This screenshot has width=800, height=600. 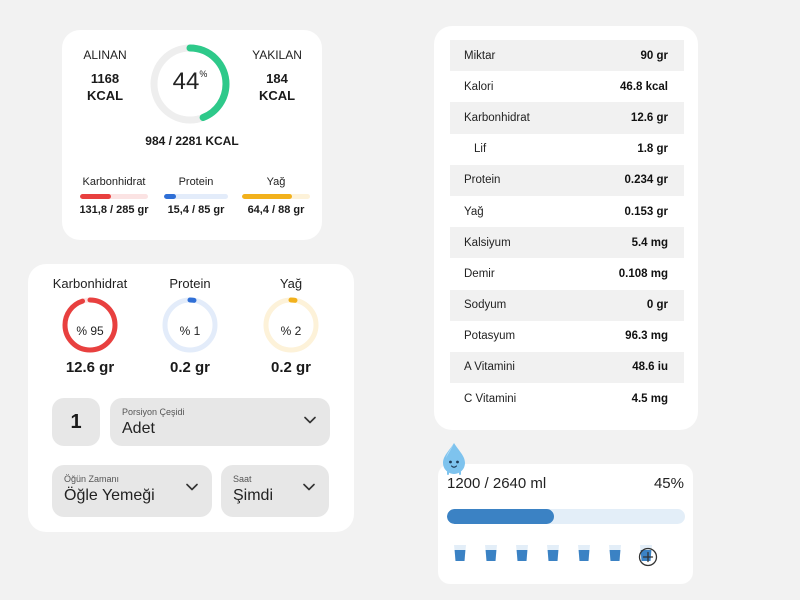 I want to click on circle-title: Yağ, so click(x=291, y=283).